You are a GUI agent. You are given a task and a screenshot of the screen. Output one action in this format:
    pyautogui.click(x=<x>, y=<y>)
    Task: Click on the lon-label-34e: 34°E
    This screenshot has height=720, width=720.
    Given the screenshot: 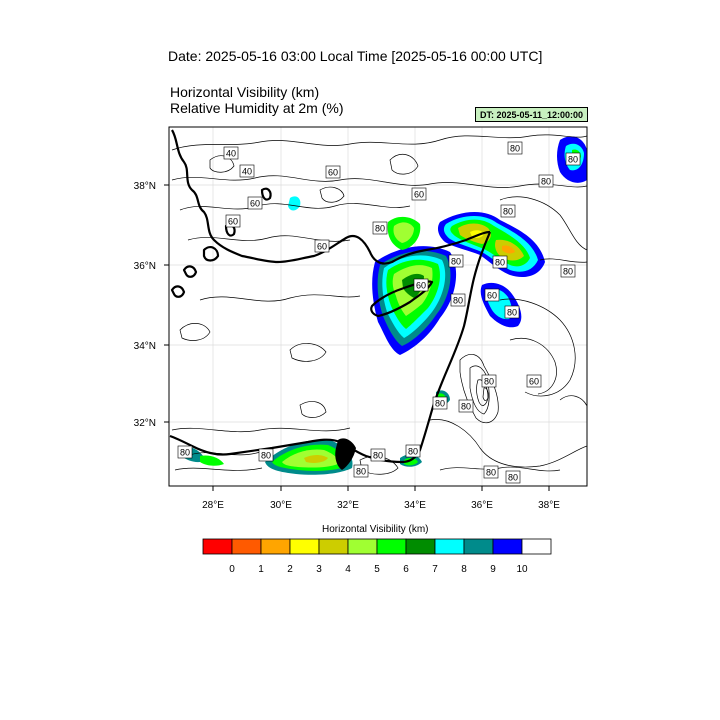 What is the action you would take?
    pyautogui.click(x=415, y=505)
    